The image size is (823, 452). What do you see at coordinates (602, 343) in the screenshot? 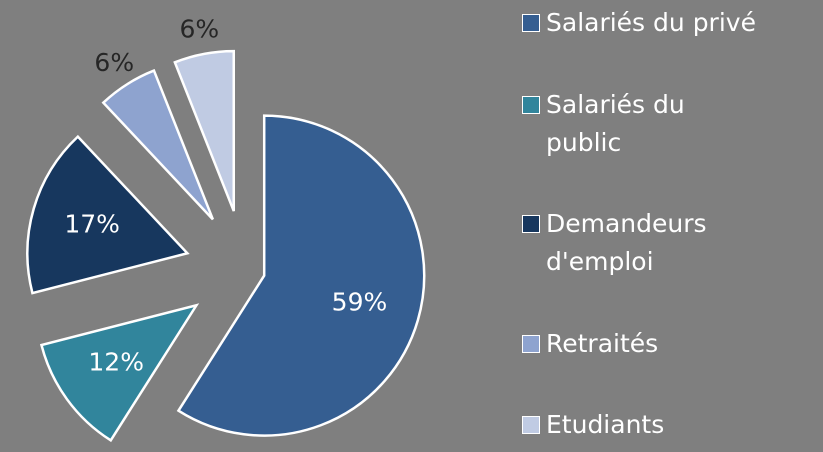
I see `legend-label: Retraités` at bounding box center [602, 343].